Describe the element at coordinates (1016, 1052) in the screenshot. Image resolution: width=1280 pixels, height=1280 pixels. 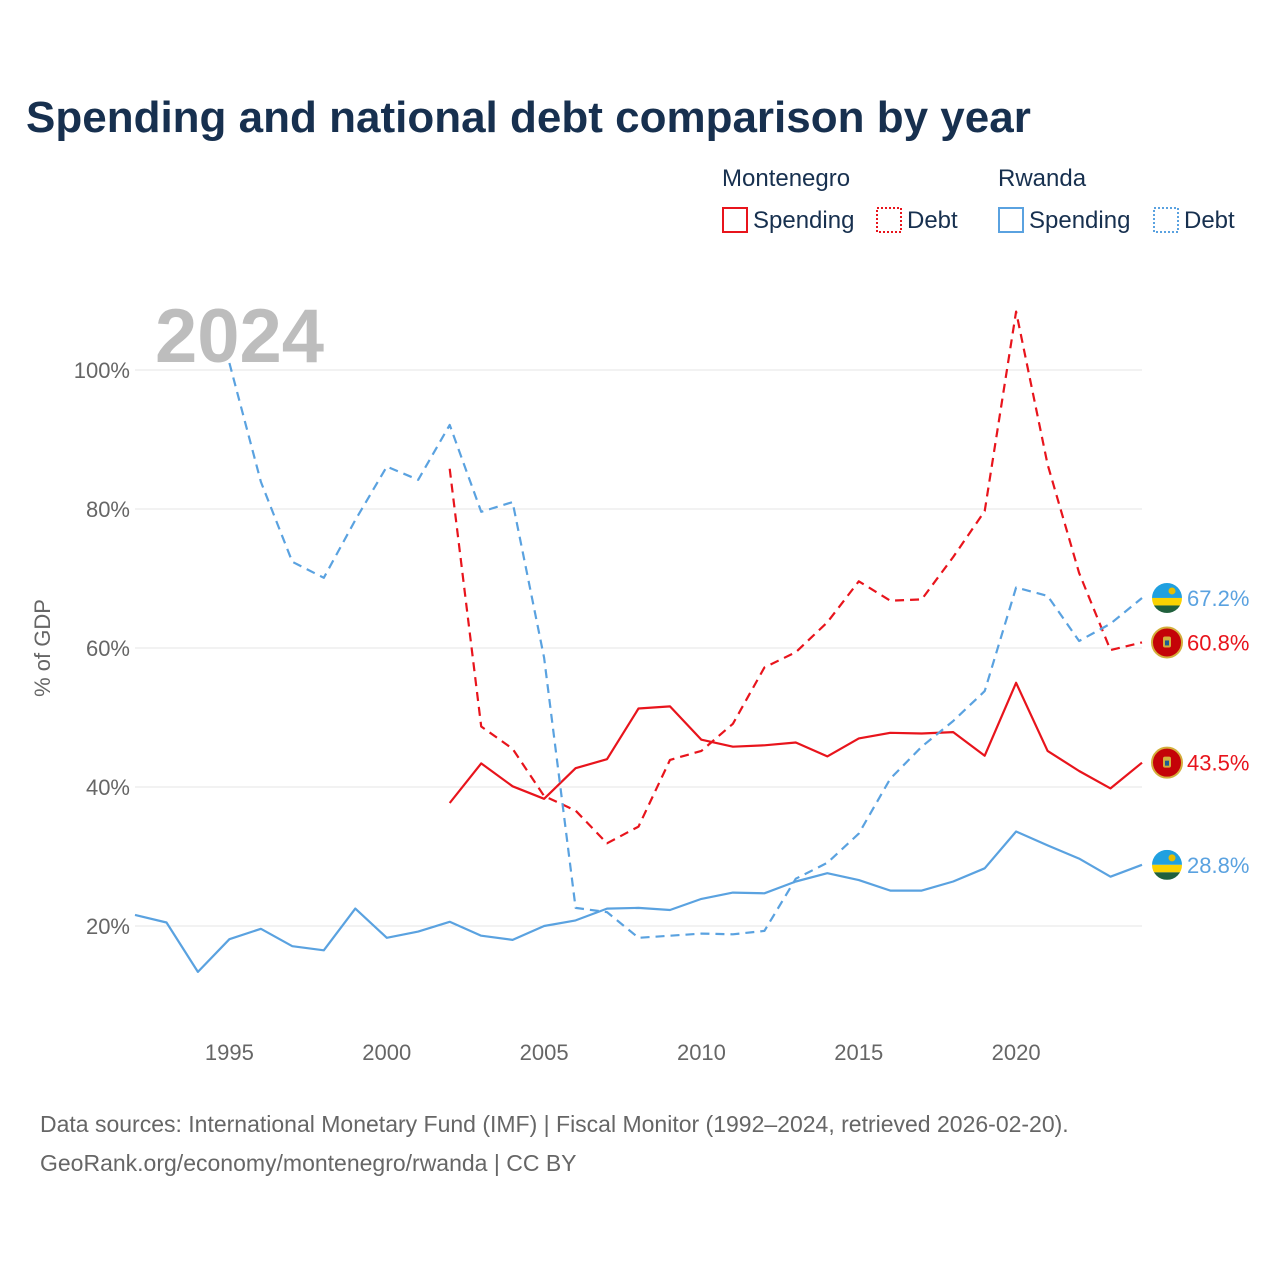
I see `x-tick-label-2020: 2020` at that location.